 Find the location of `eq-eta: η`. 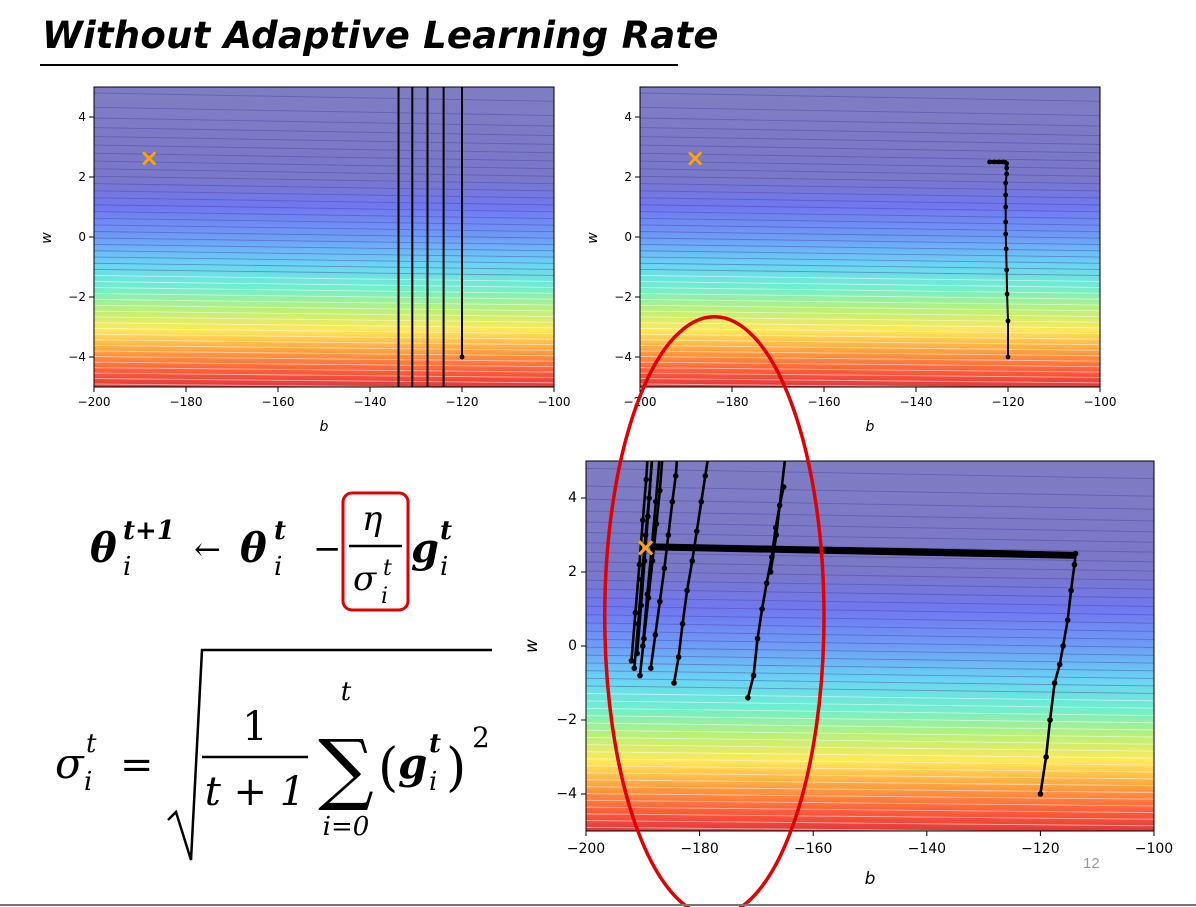

eq-eta: η is located at coordinates (372, 519).